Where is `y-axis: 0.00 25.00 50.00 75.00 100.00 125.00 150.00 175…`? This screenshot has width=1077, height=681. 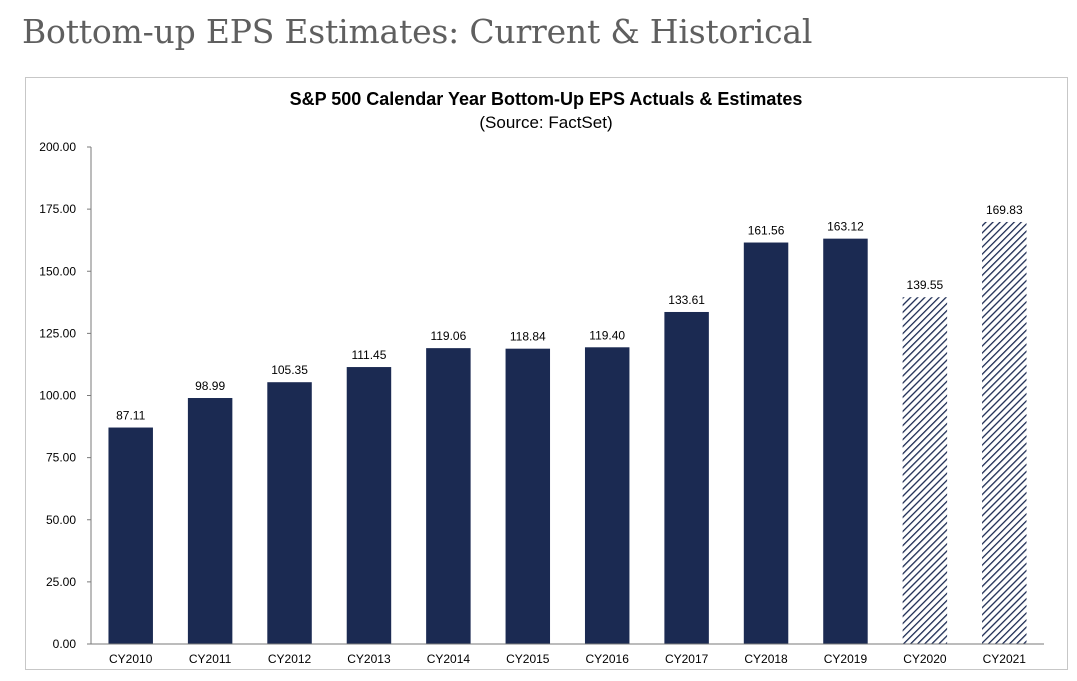 y-axis: 0.00 25.00 50.00 75.00 100.00 125.00 150.00 175… is located at coordinates (65, 395).